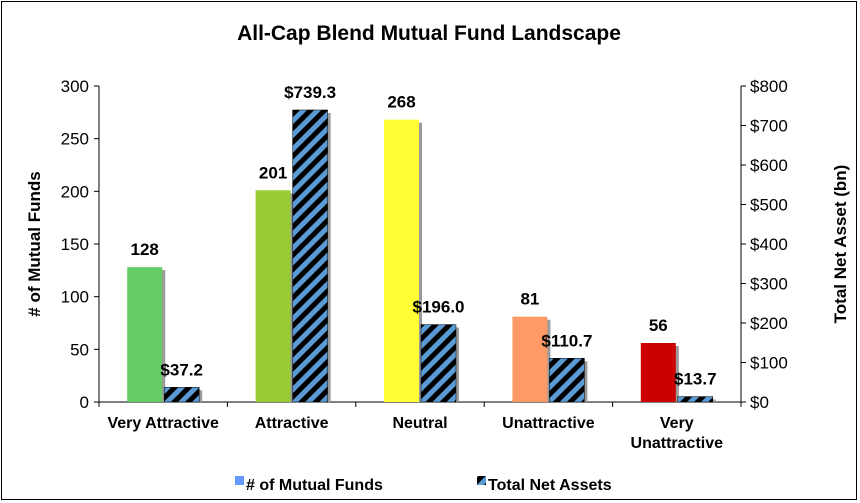 The width and height of the screenshot is (860, 503). What do you see at coordinates (769, 244) in the screenshot?
I see `right-tick-label: $400` at bounding box center [769, 244].